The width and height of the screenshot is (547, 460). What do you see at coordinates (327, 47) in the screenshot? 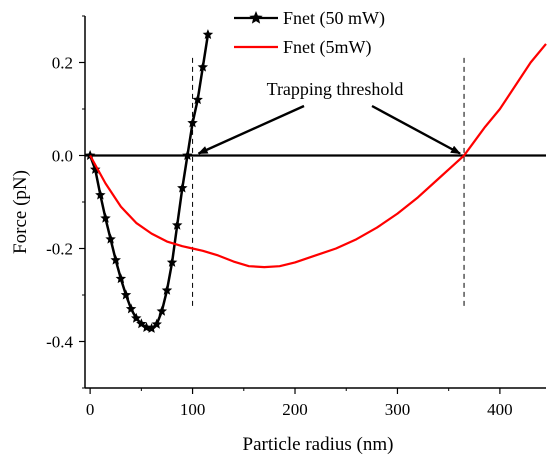
I see `legend-label-2: Fnet (5mW)` at bounding box center [327, 47].